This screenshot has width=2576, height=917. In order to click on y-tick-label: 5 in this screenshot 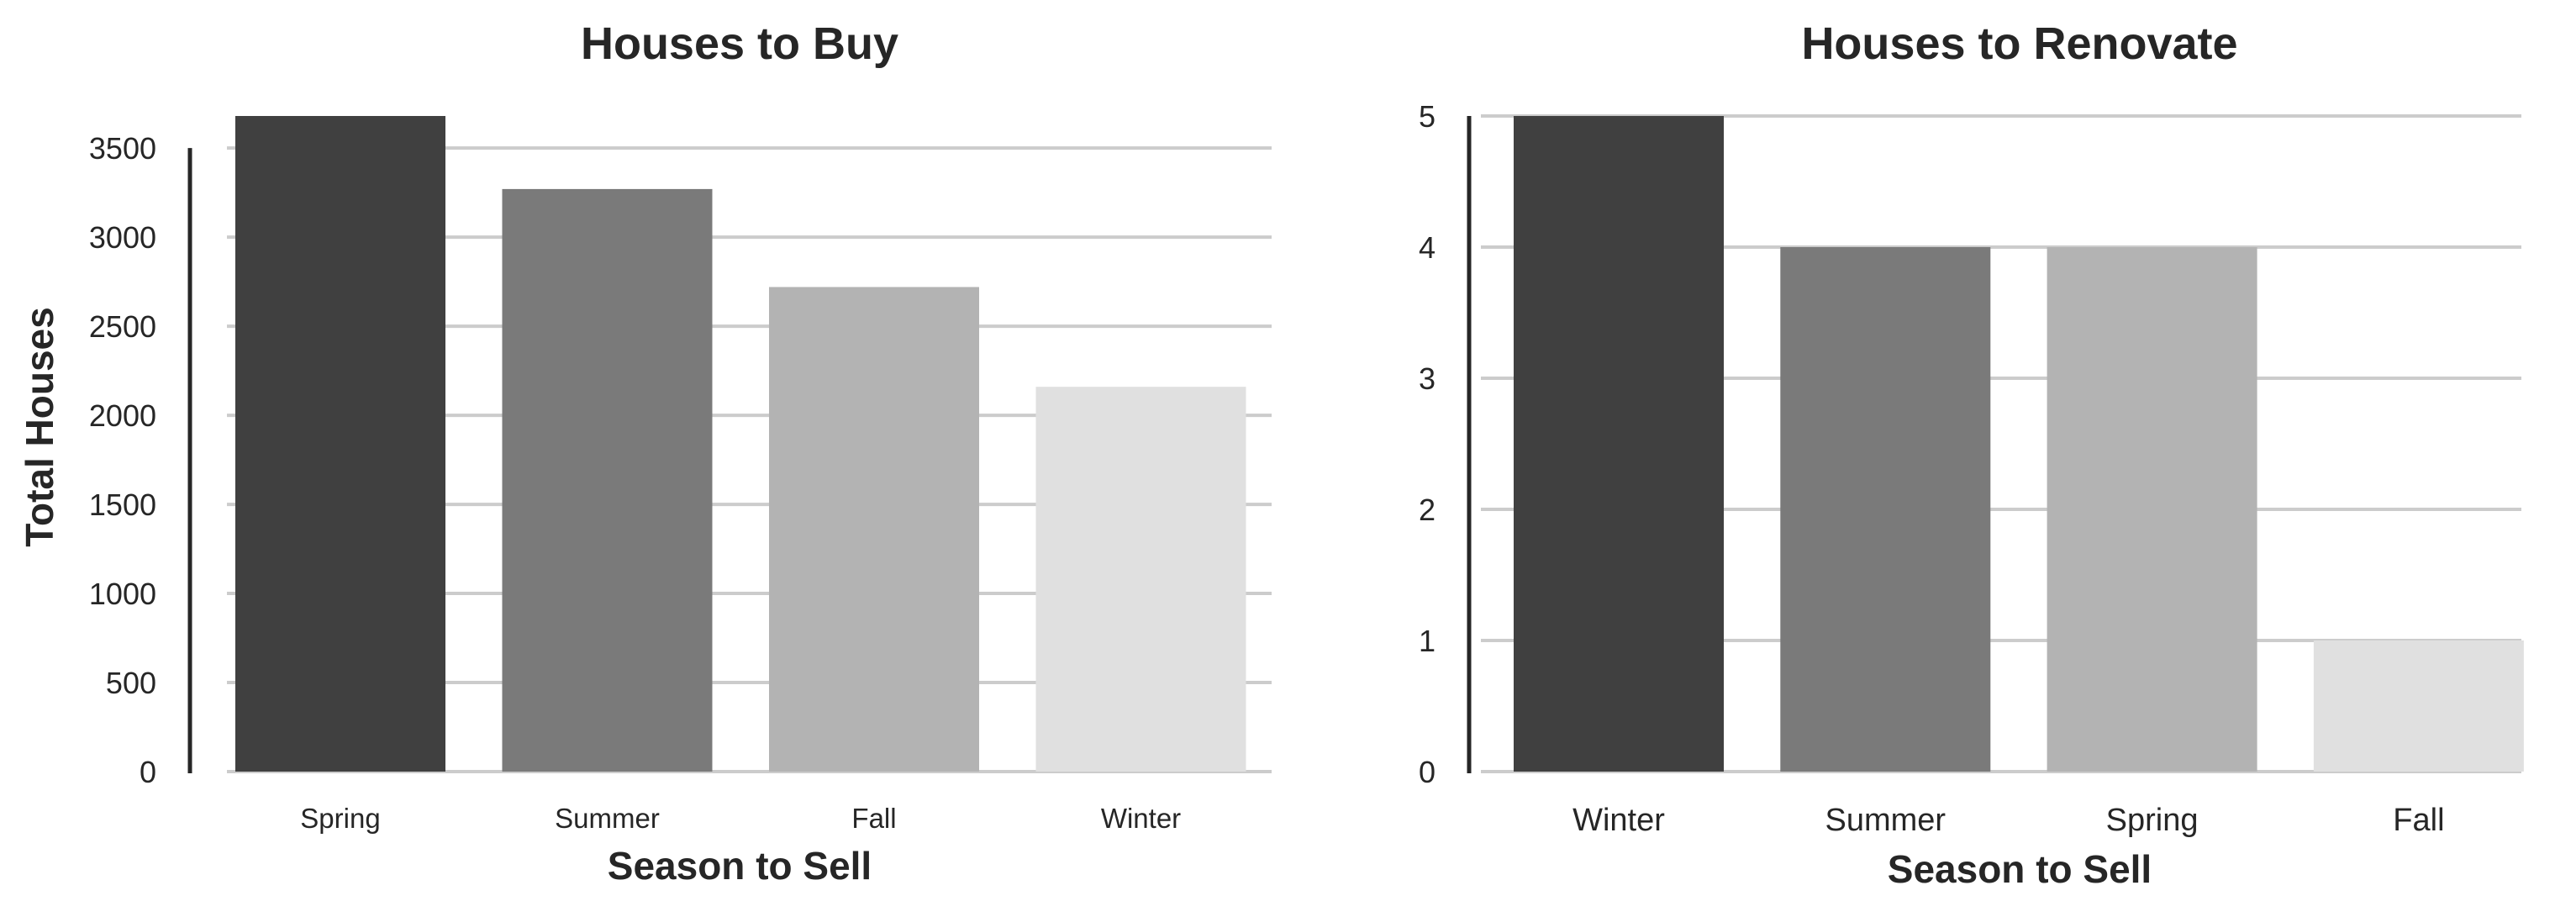, I will do `click(1427, 116)`.